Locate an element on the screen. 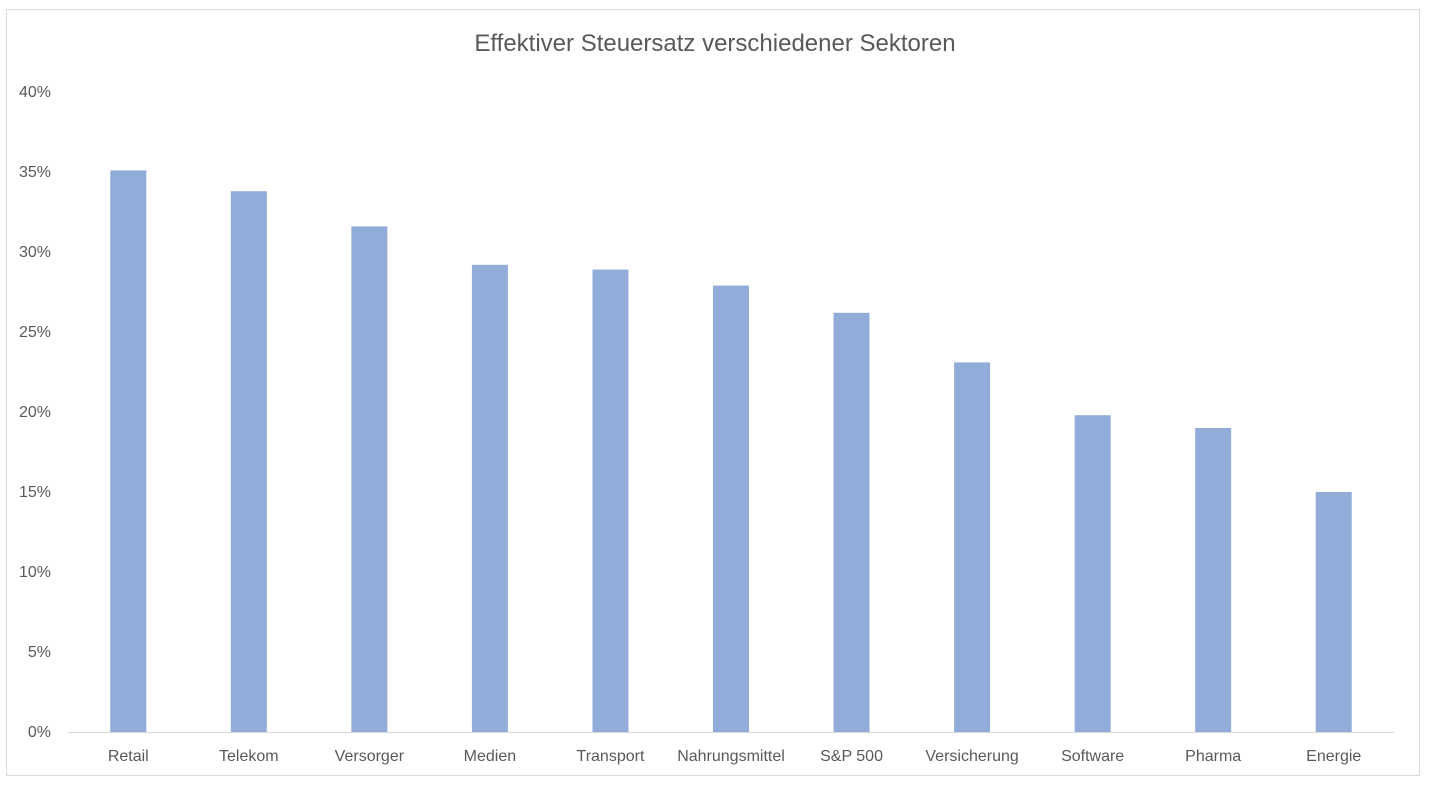 The height and width of the screenshot is (788, 1430). y-tick-label: 25% is located at coordinates (35, 332).